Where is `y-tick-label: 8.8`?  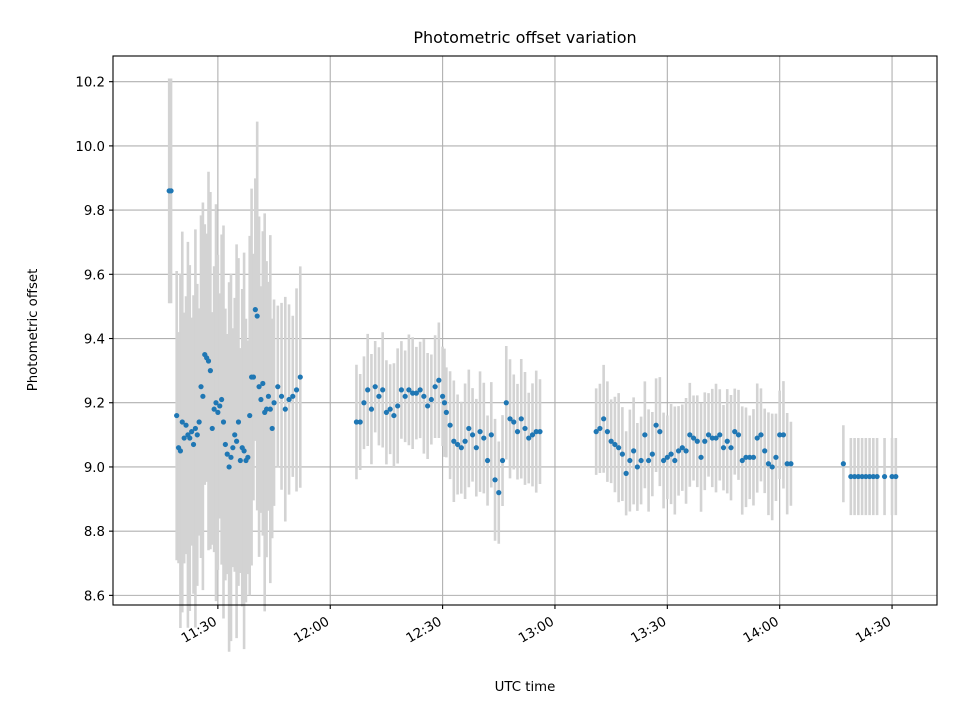
y-tick-label: 8.8 is located at coordinates (94, 532).